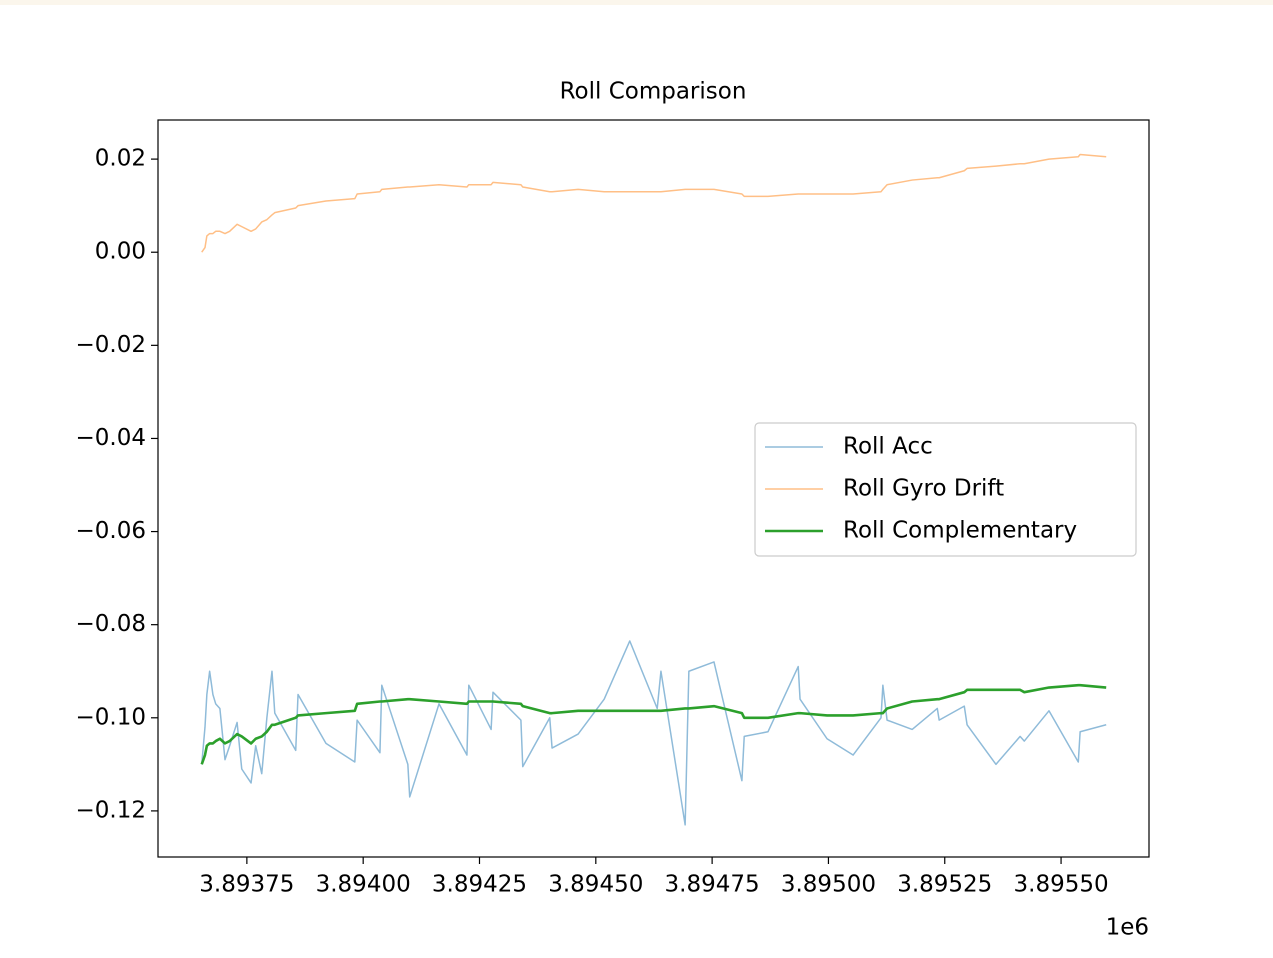 The height and width of the screenshot is (958, 1273). What do you see at coordinates (653, 92) in the screenshot?
I see `chart-title: Roll Comparison` at bounding box center [653, 92].